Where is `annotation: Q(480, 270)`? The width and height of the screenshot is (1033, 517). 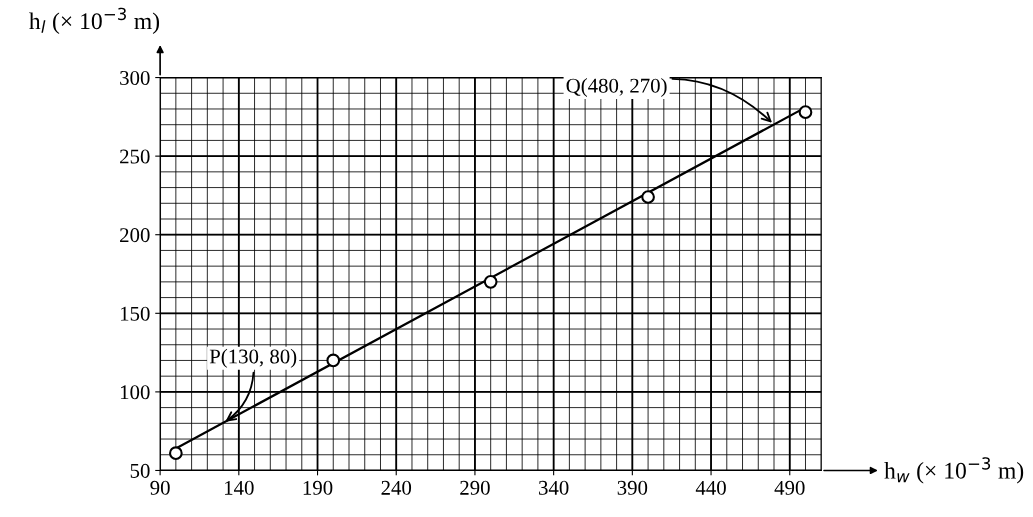
annotation: Q(480, 270) is located at coordinates (616, 87).